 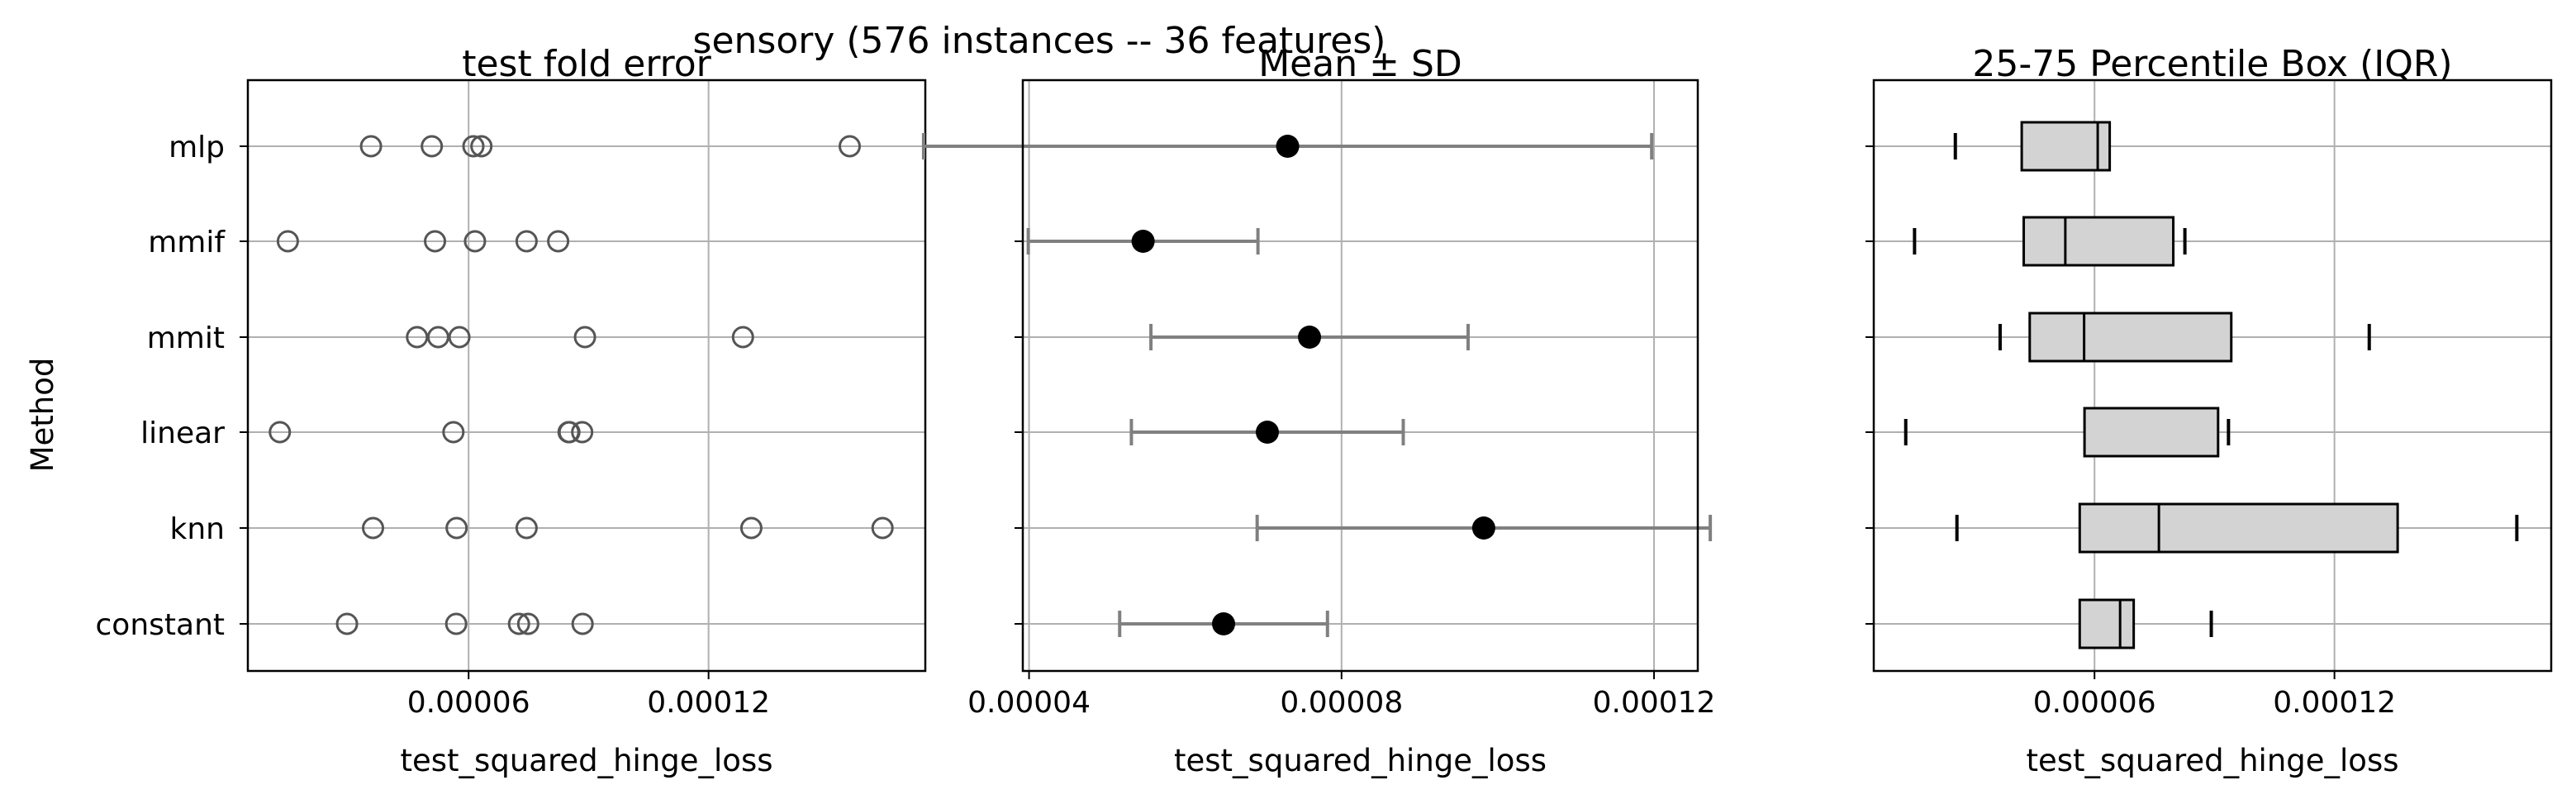 What do you see at coordinates (197, 529) in the screenshot?
I see `y-tick-label-knn: knn` at bounding box center [197, 529].